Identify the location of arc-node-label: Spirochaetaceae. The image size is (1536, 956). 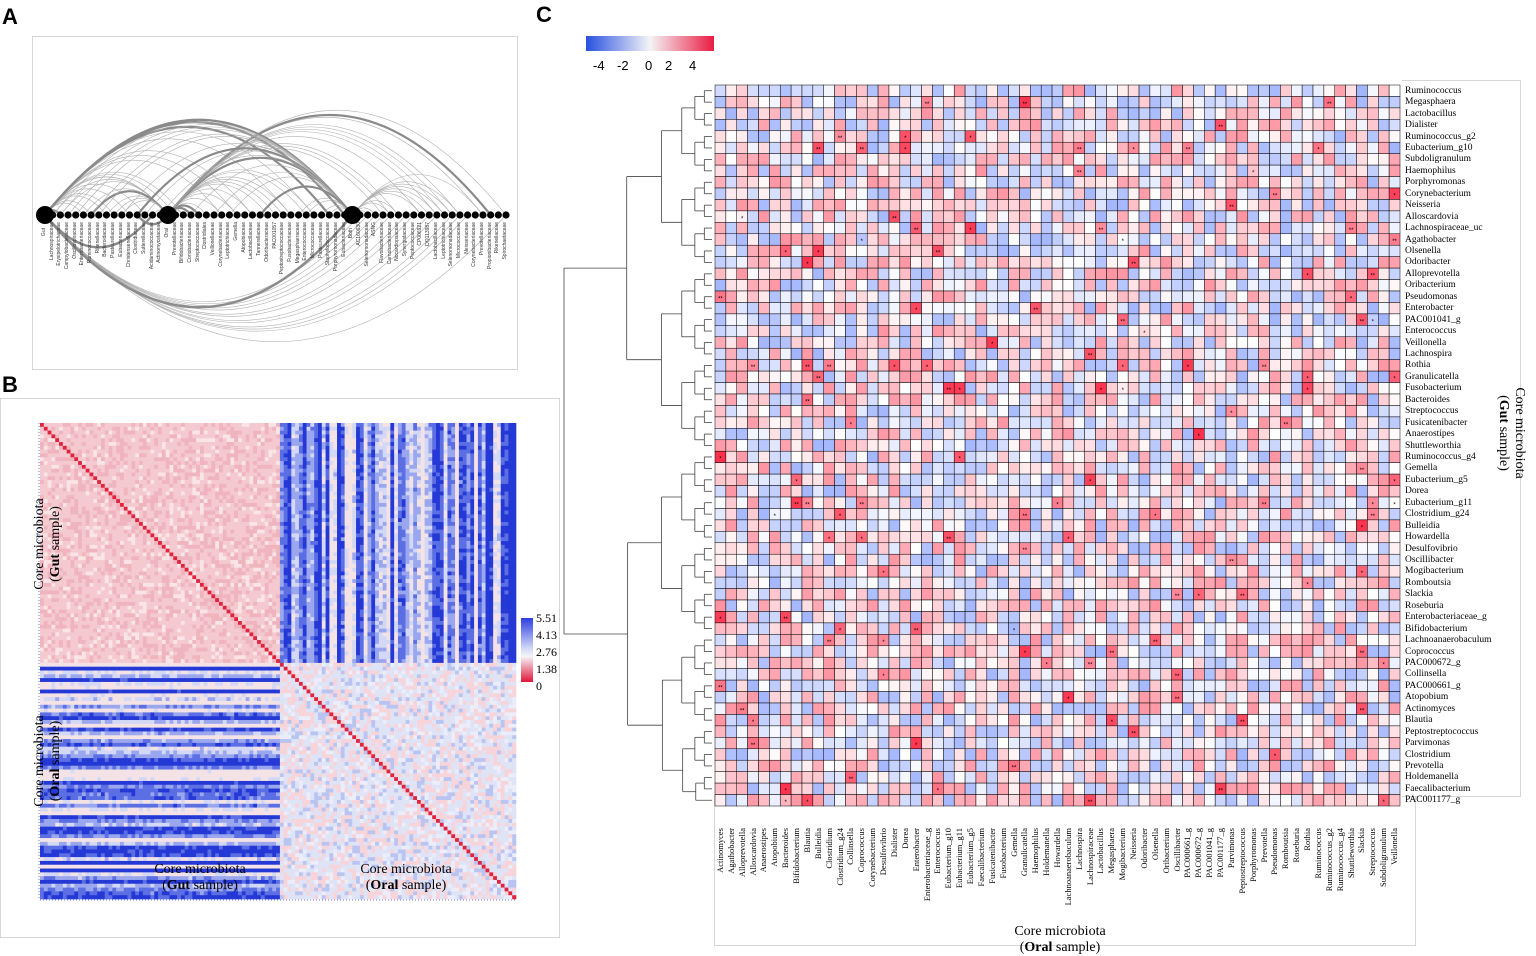
(505, 241).